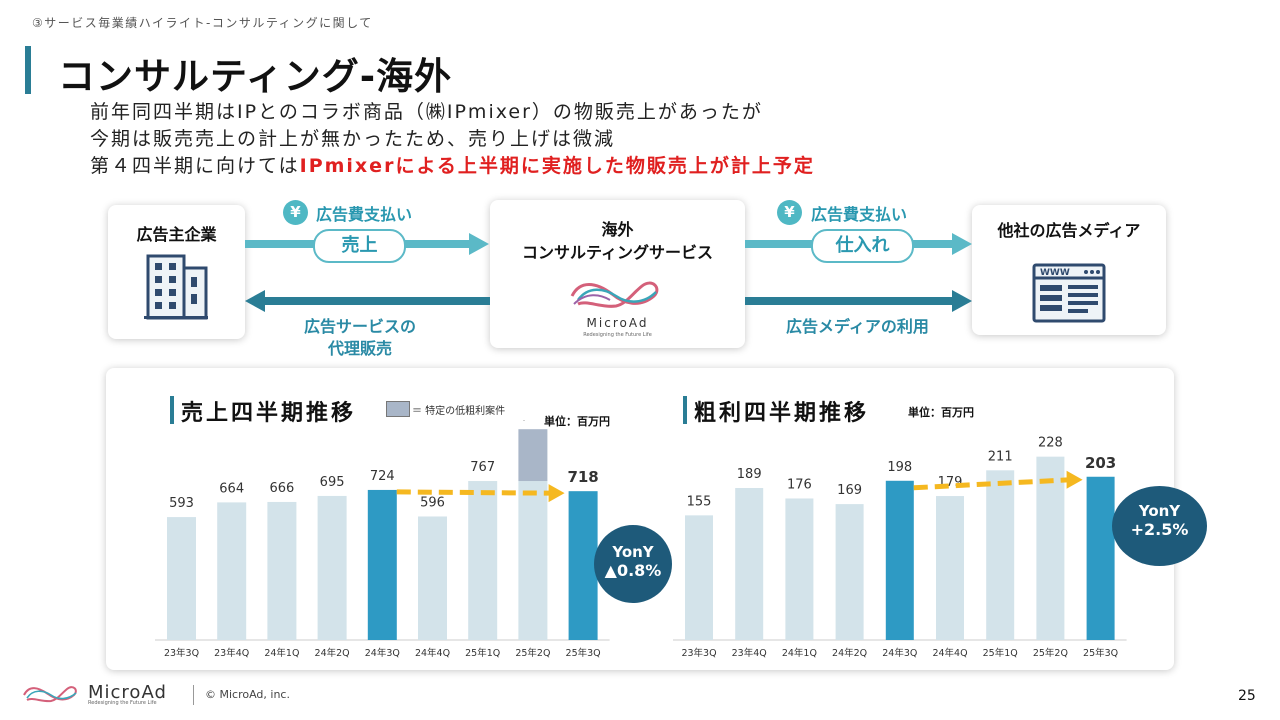  I want to click on page-number: 25, so click(1247, 696).